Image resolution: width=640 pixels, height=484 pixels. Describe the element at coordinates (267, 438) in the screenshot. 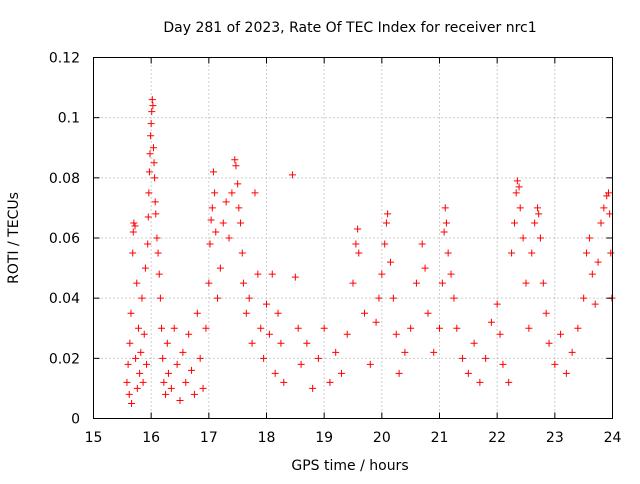

I see `x-tick-label: 18` at that location.